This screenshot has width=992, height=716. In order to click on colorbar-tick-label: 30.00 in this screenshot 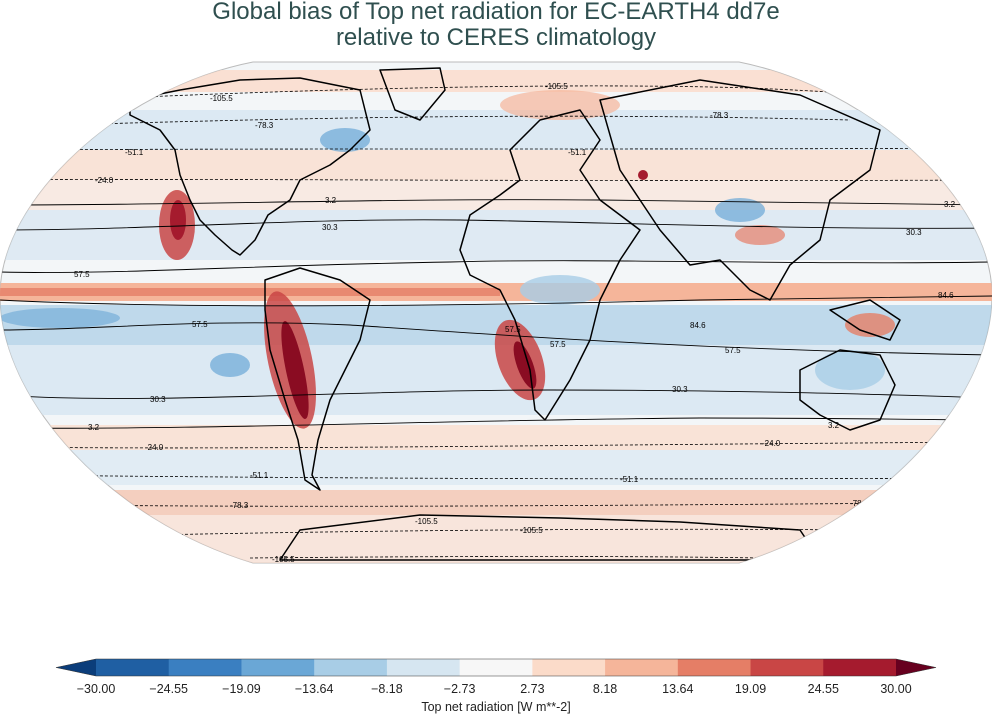, I will do `click(896, 689)`.